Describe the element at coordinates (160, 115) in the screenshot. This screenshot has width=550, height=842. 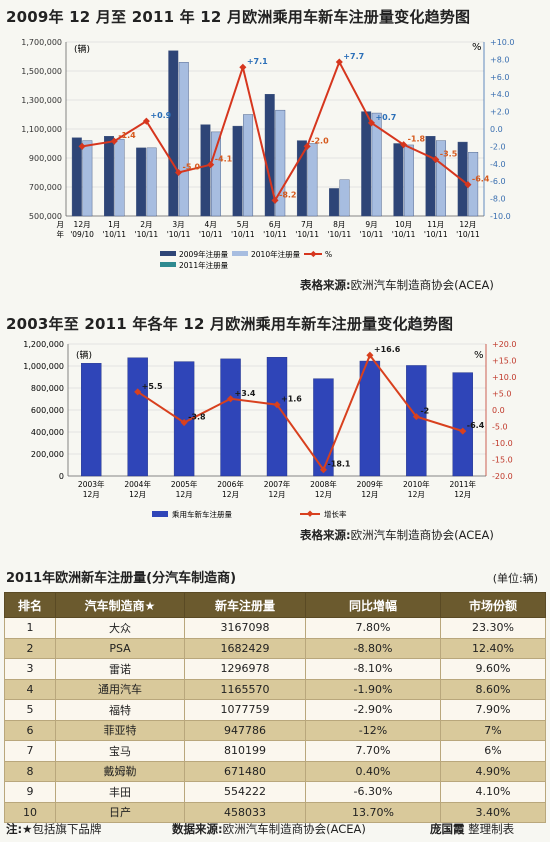
I see `point-label: +0.9` at that location.